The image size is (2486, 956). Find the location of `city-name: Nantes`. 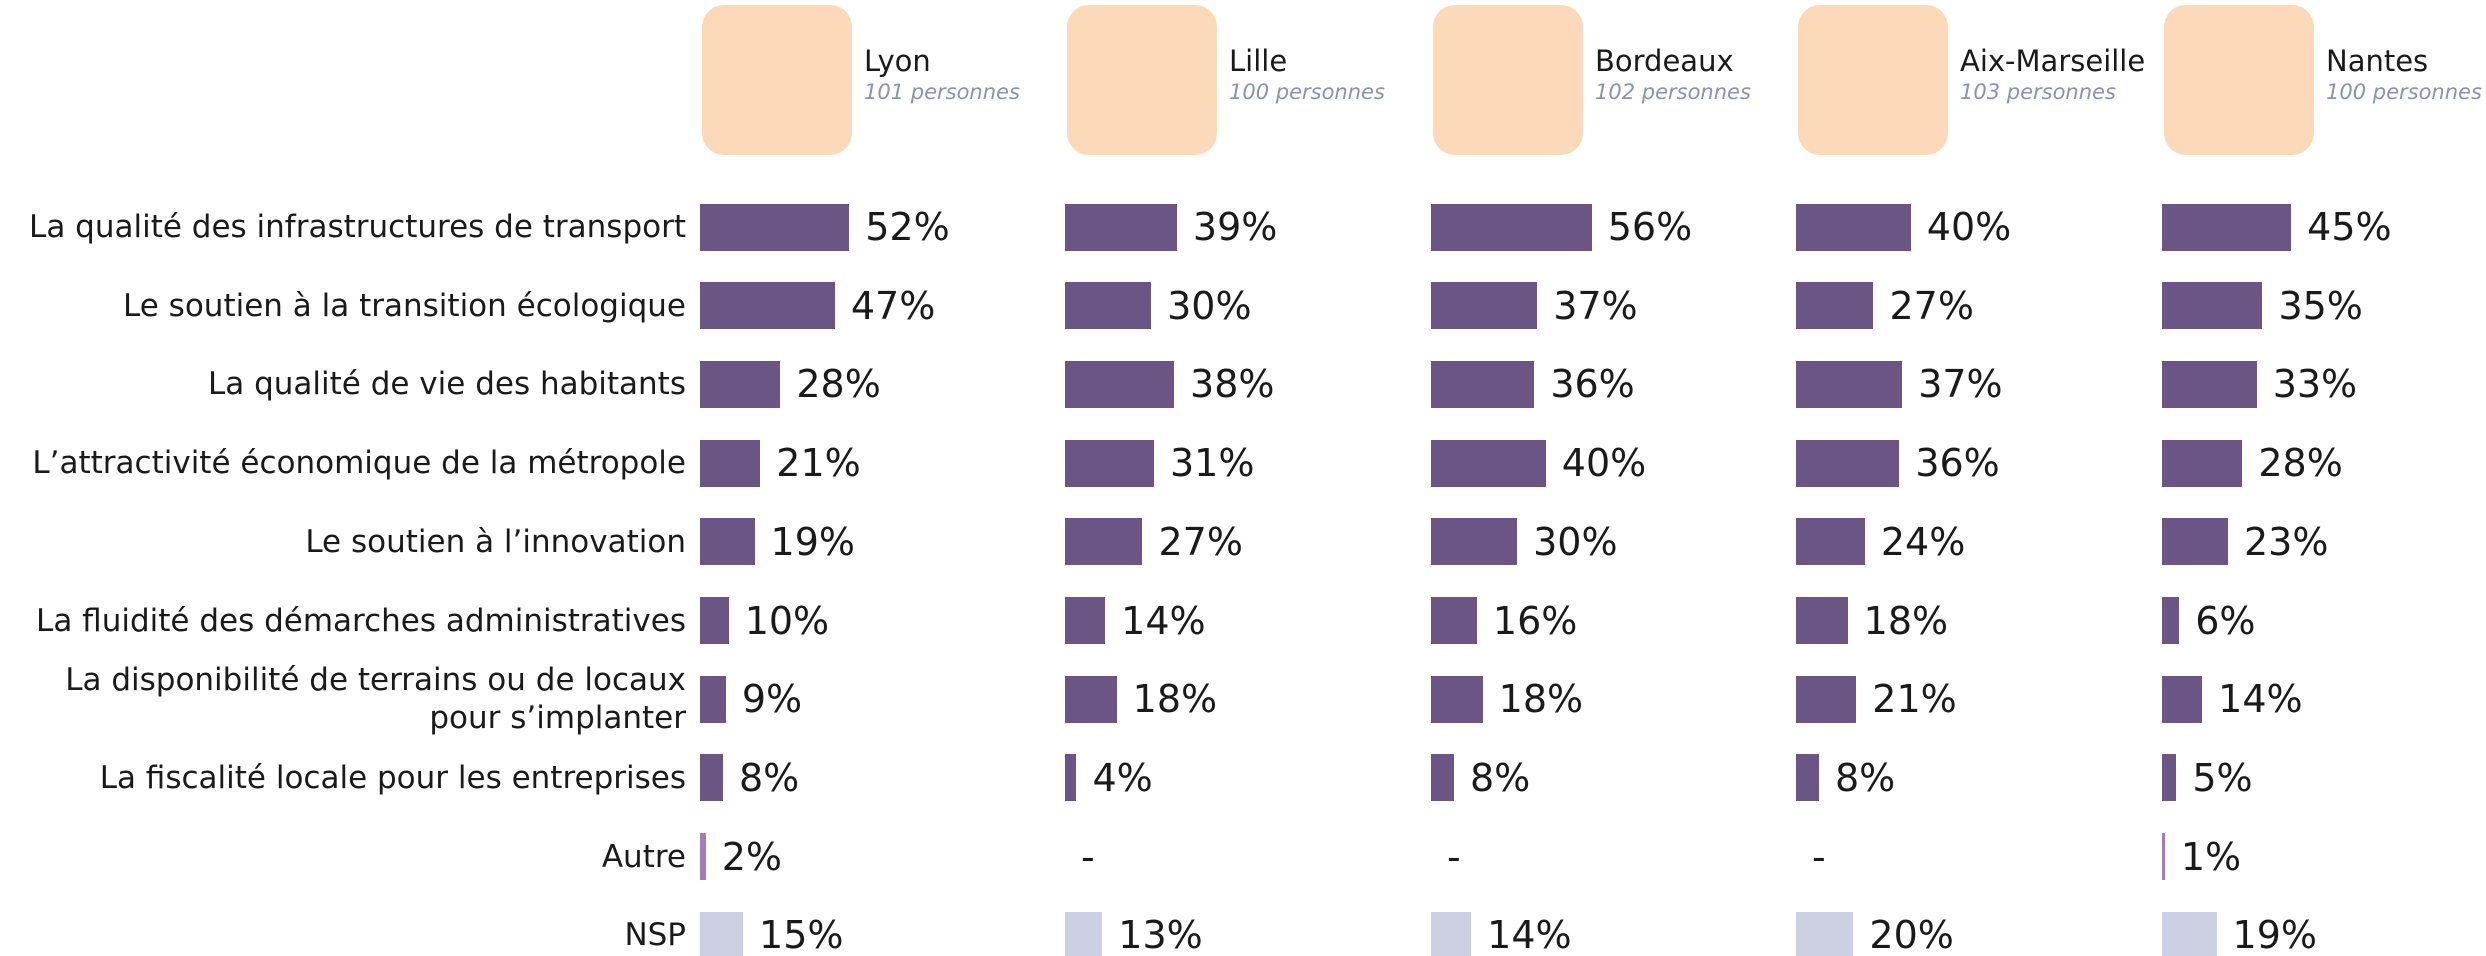

city-name: Nantes is located at coordinates (2377, 61).